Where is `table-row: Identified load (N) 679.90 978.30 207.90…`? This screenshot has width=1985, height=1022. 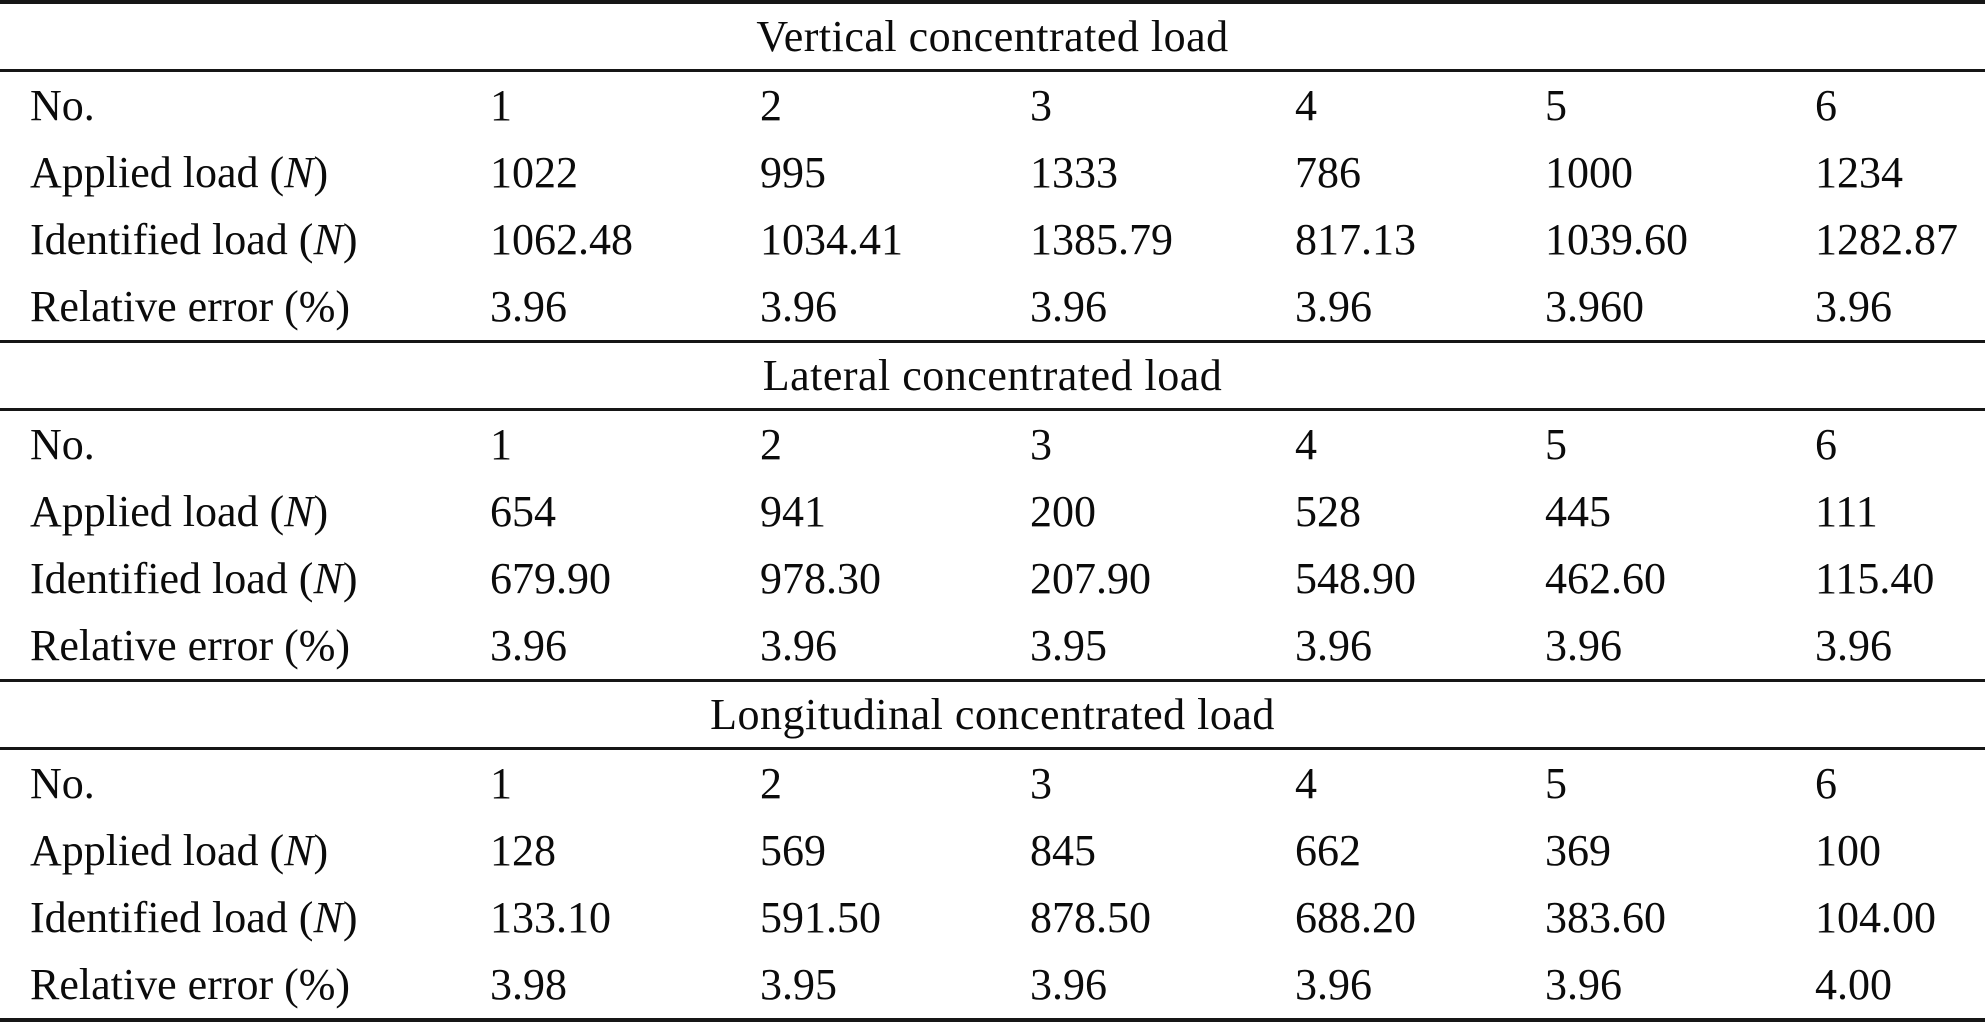
table-row: Identified load (N) 679.90 978.30 207.90… is located at coordinates (992, 578).